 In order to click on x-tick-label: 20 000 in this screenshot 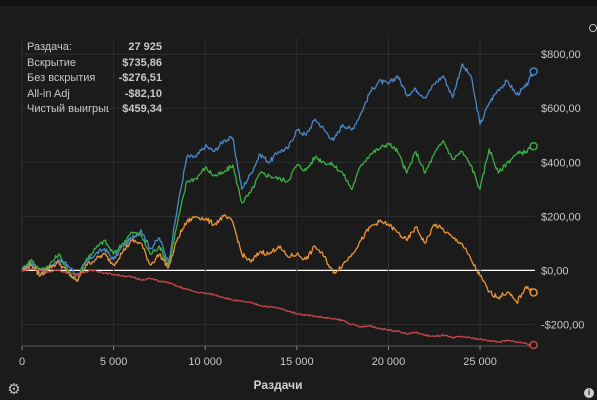, I will do `click(389, 362)`.